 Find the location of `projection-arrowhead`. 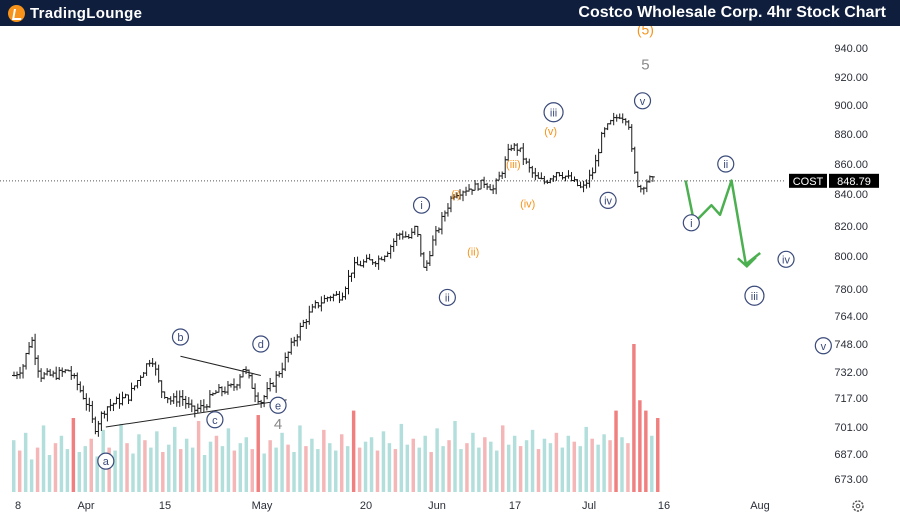

projection-arrowhead is located at coordinates (747, 262).